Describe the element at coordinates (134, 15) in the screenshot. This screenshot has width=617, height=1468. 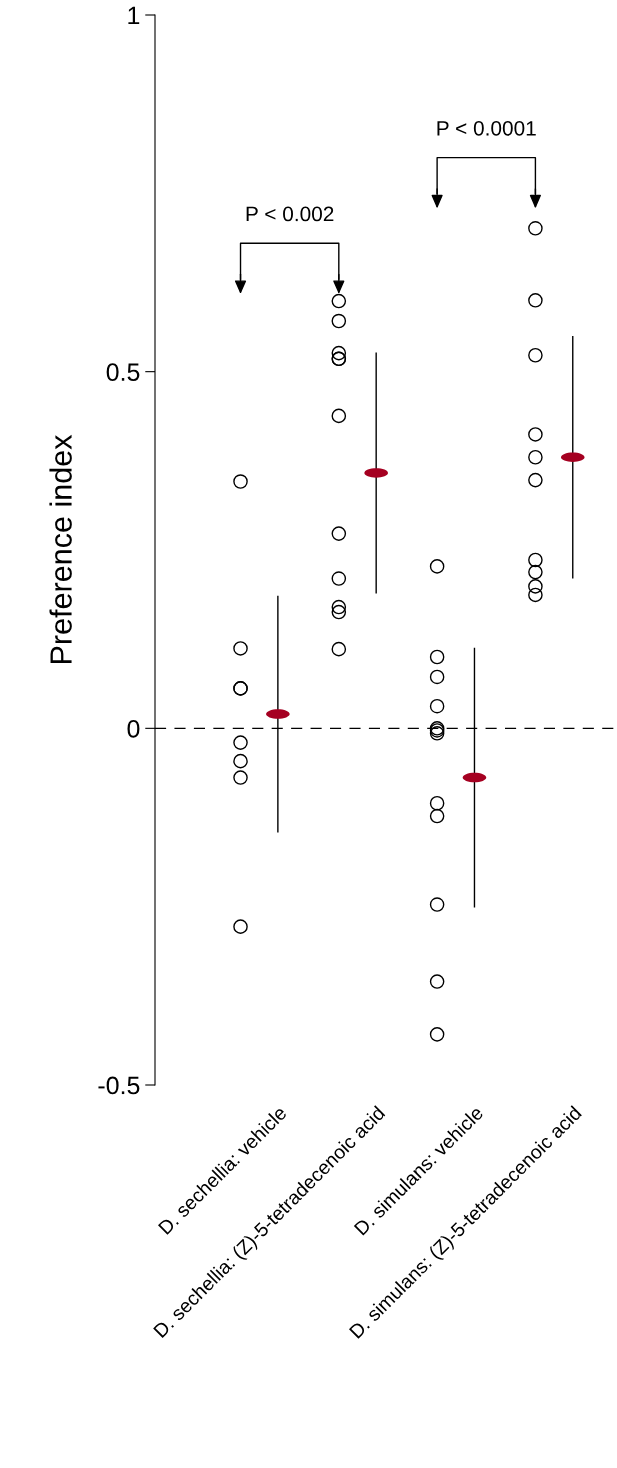
I see `y-tick-label: 1` at that location.